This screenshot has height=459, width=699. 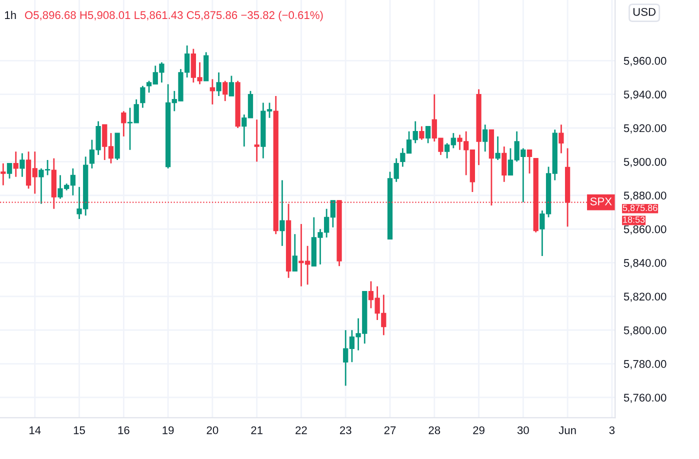 What do you see at coordinates (645, 61) in the screenshot?
I see `y-tick-label: 5,960.00` at bounding box center [645, 61].